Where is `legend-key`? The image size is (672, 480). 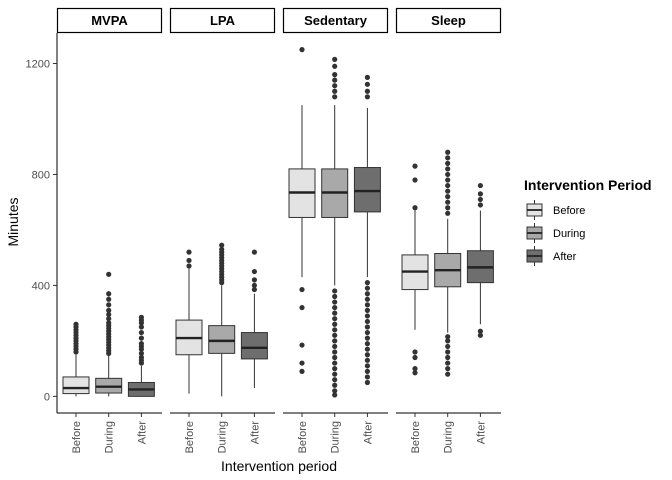 legend-key is located at coordinates (534, 256).